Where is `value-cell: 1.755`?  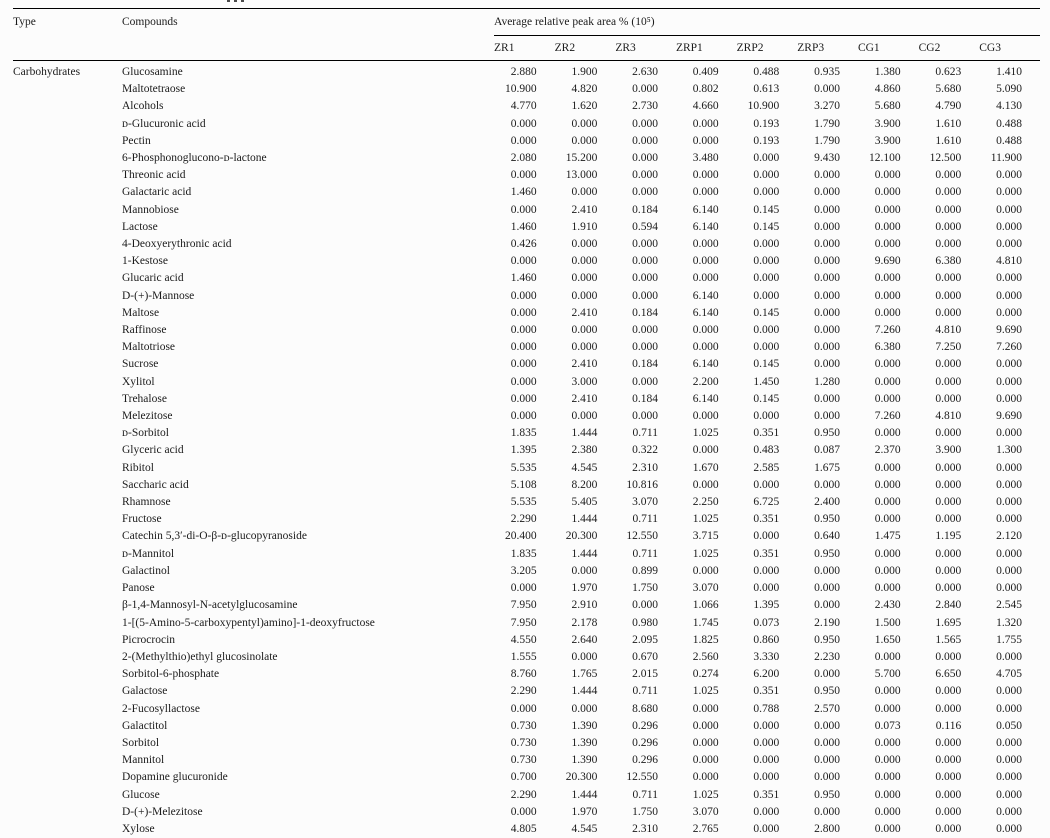
value-cell: 1.755 is located at coordinates (1009, 639).